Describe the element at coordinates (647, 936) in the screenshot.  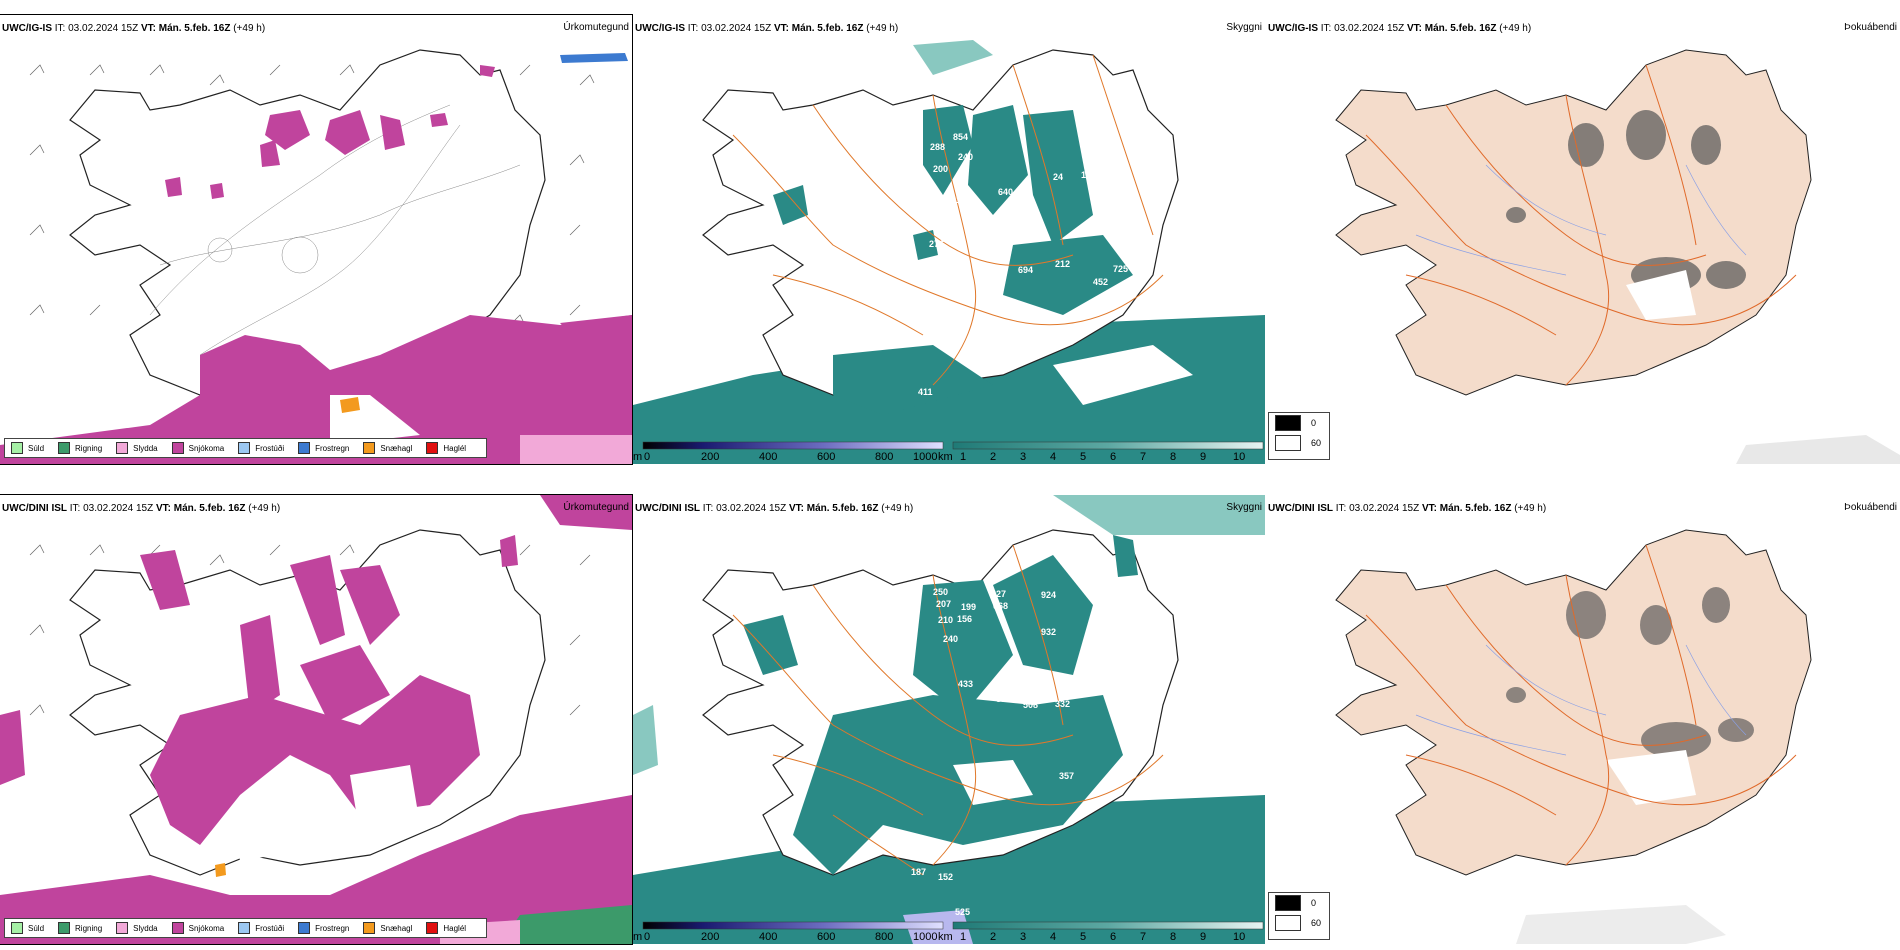
I see `cloud-tick: 0` at that location.